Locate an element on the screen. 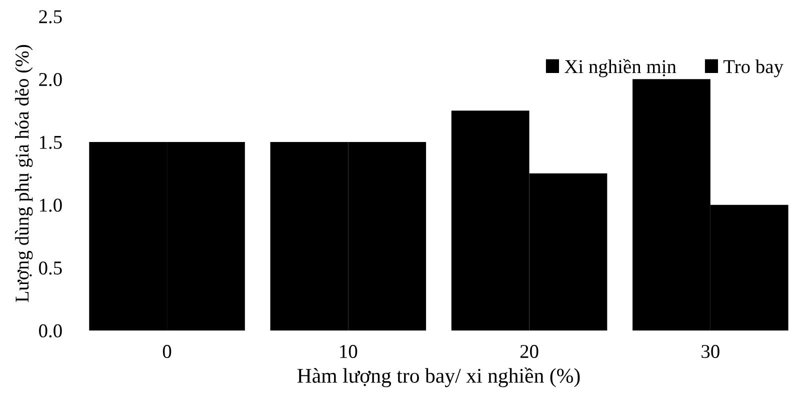 Image resolution: width=805 pixels, height=408 pixels. y-axis-title: Lượng dùng phụ gia hóa dẻo (%) is located at coordinates (24, 173).